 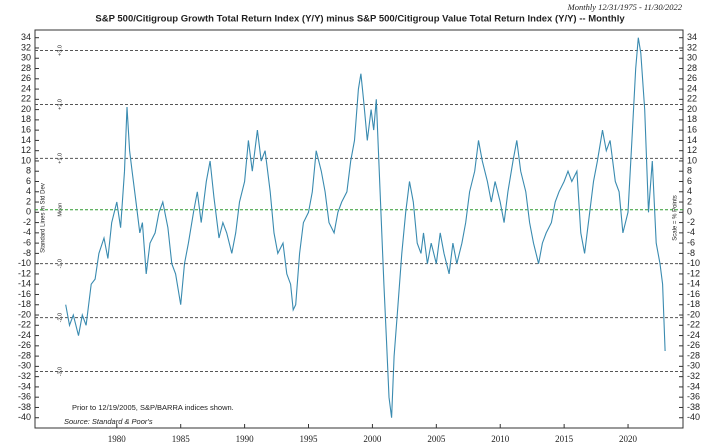 I want to click on y2-tick-label: 24, so click(x=692, y=88).